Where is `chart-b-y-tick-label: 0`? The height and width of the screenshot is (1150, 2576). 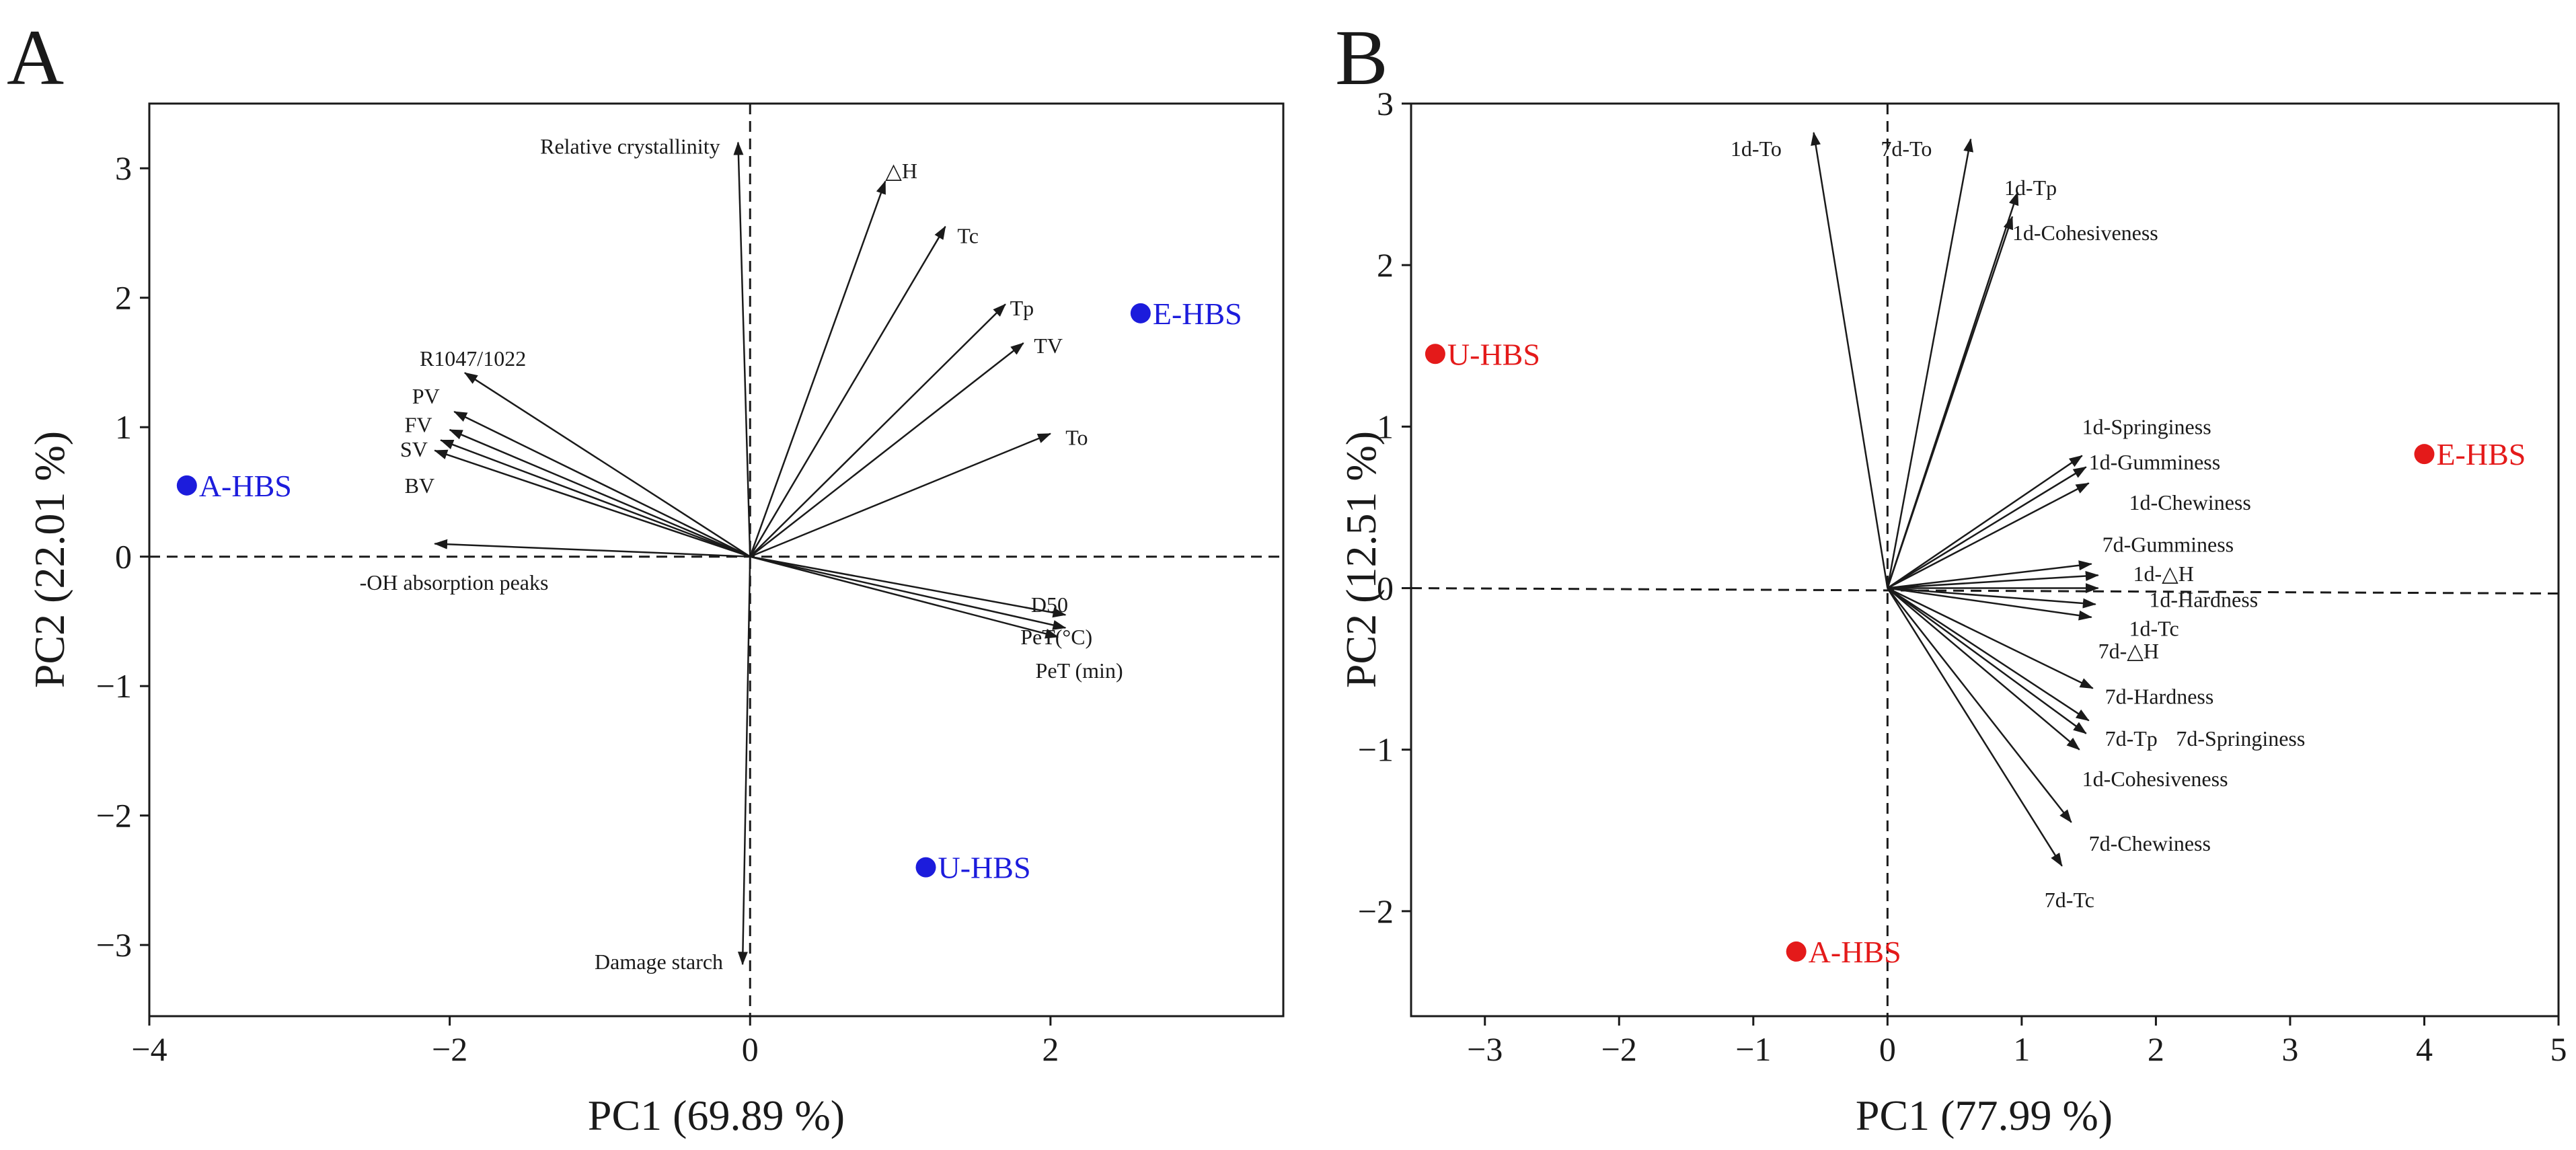
chart-b-y-tick-label: 0 is located at coordinates (1385, 589).